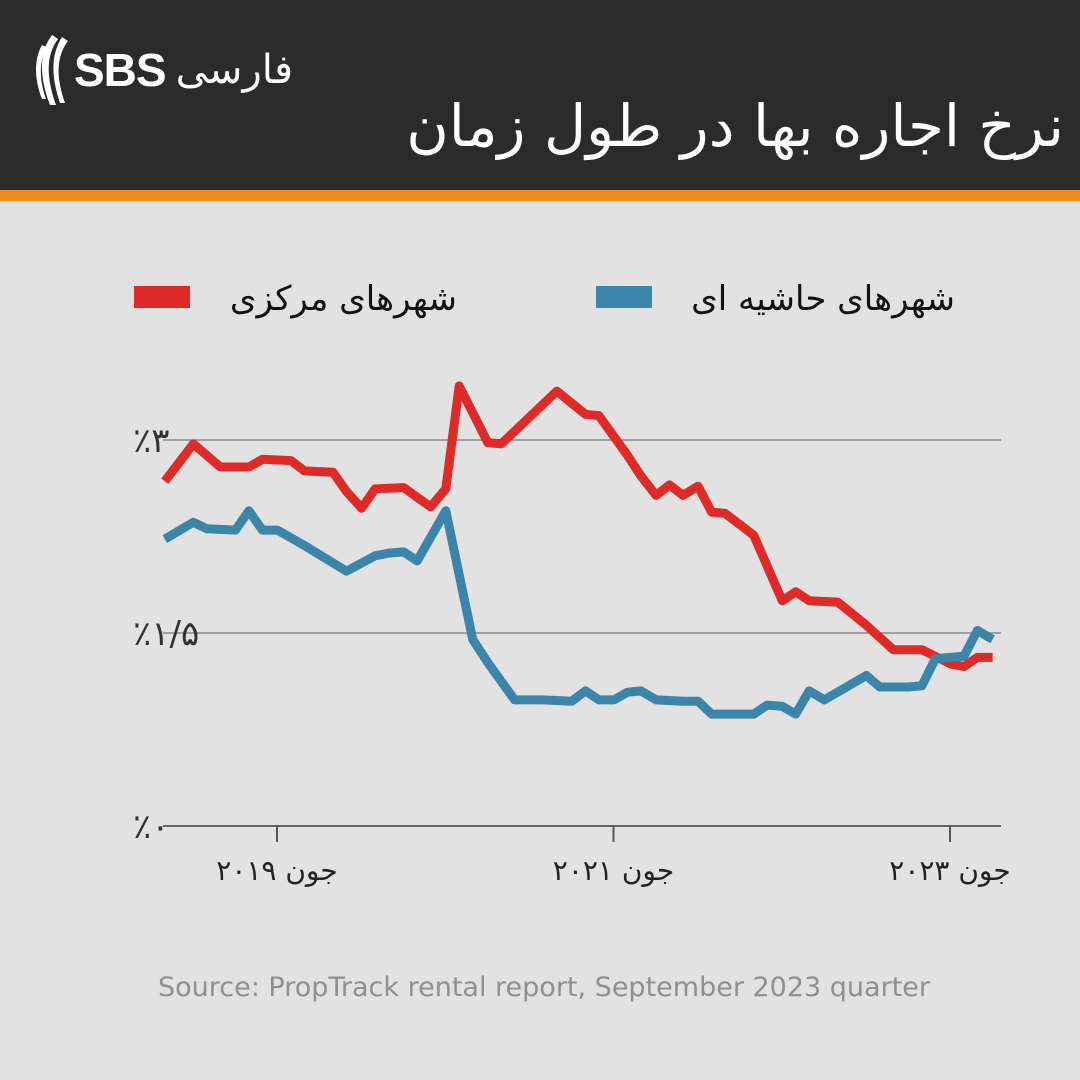 The image size is (1080, 1080). What do you see at coordinates (613, 870) in the screenshot?
I see `x-tick-label: جون ۲۰۲۱` at bounding box center [613, 870].